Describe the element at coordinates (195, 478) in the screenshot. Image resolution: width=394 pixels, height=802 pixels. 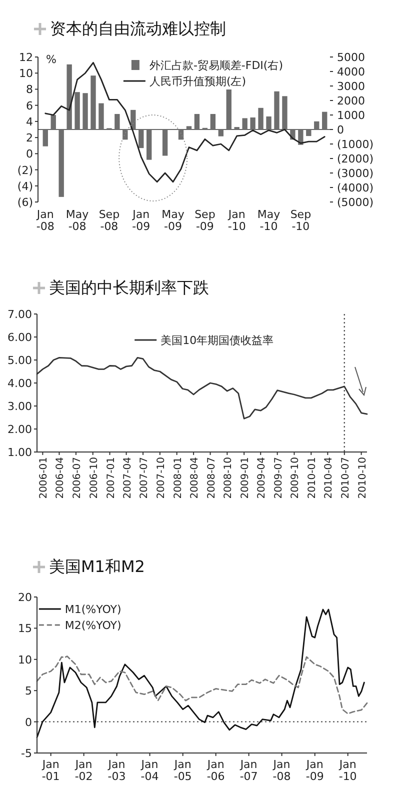
I see `x-tick-label: 2008-04` at that location.